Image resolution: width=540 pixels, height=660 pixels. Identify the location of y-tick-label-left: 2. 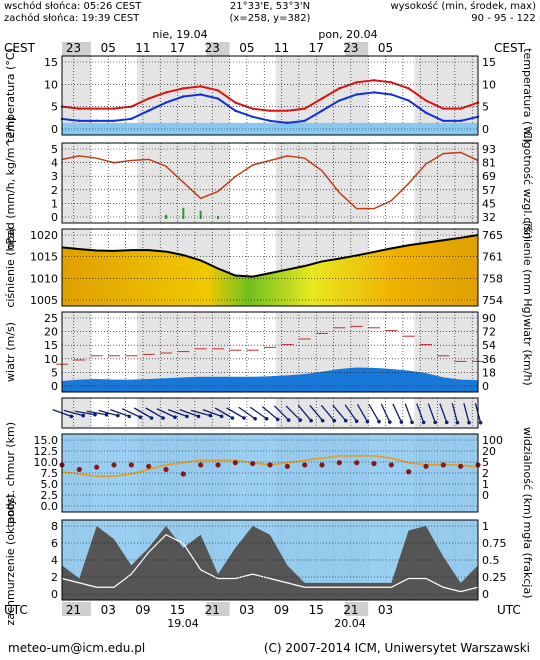
(54, 190).